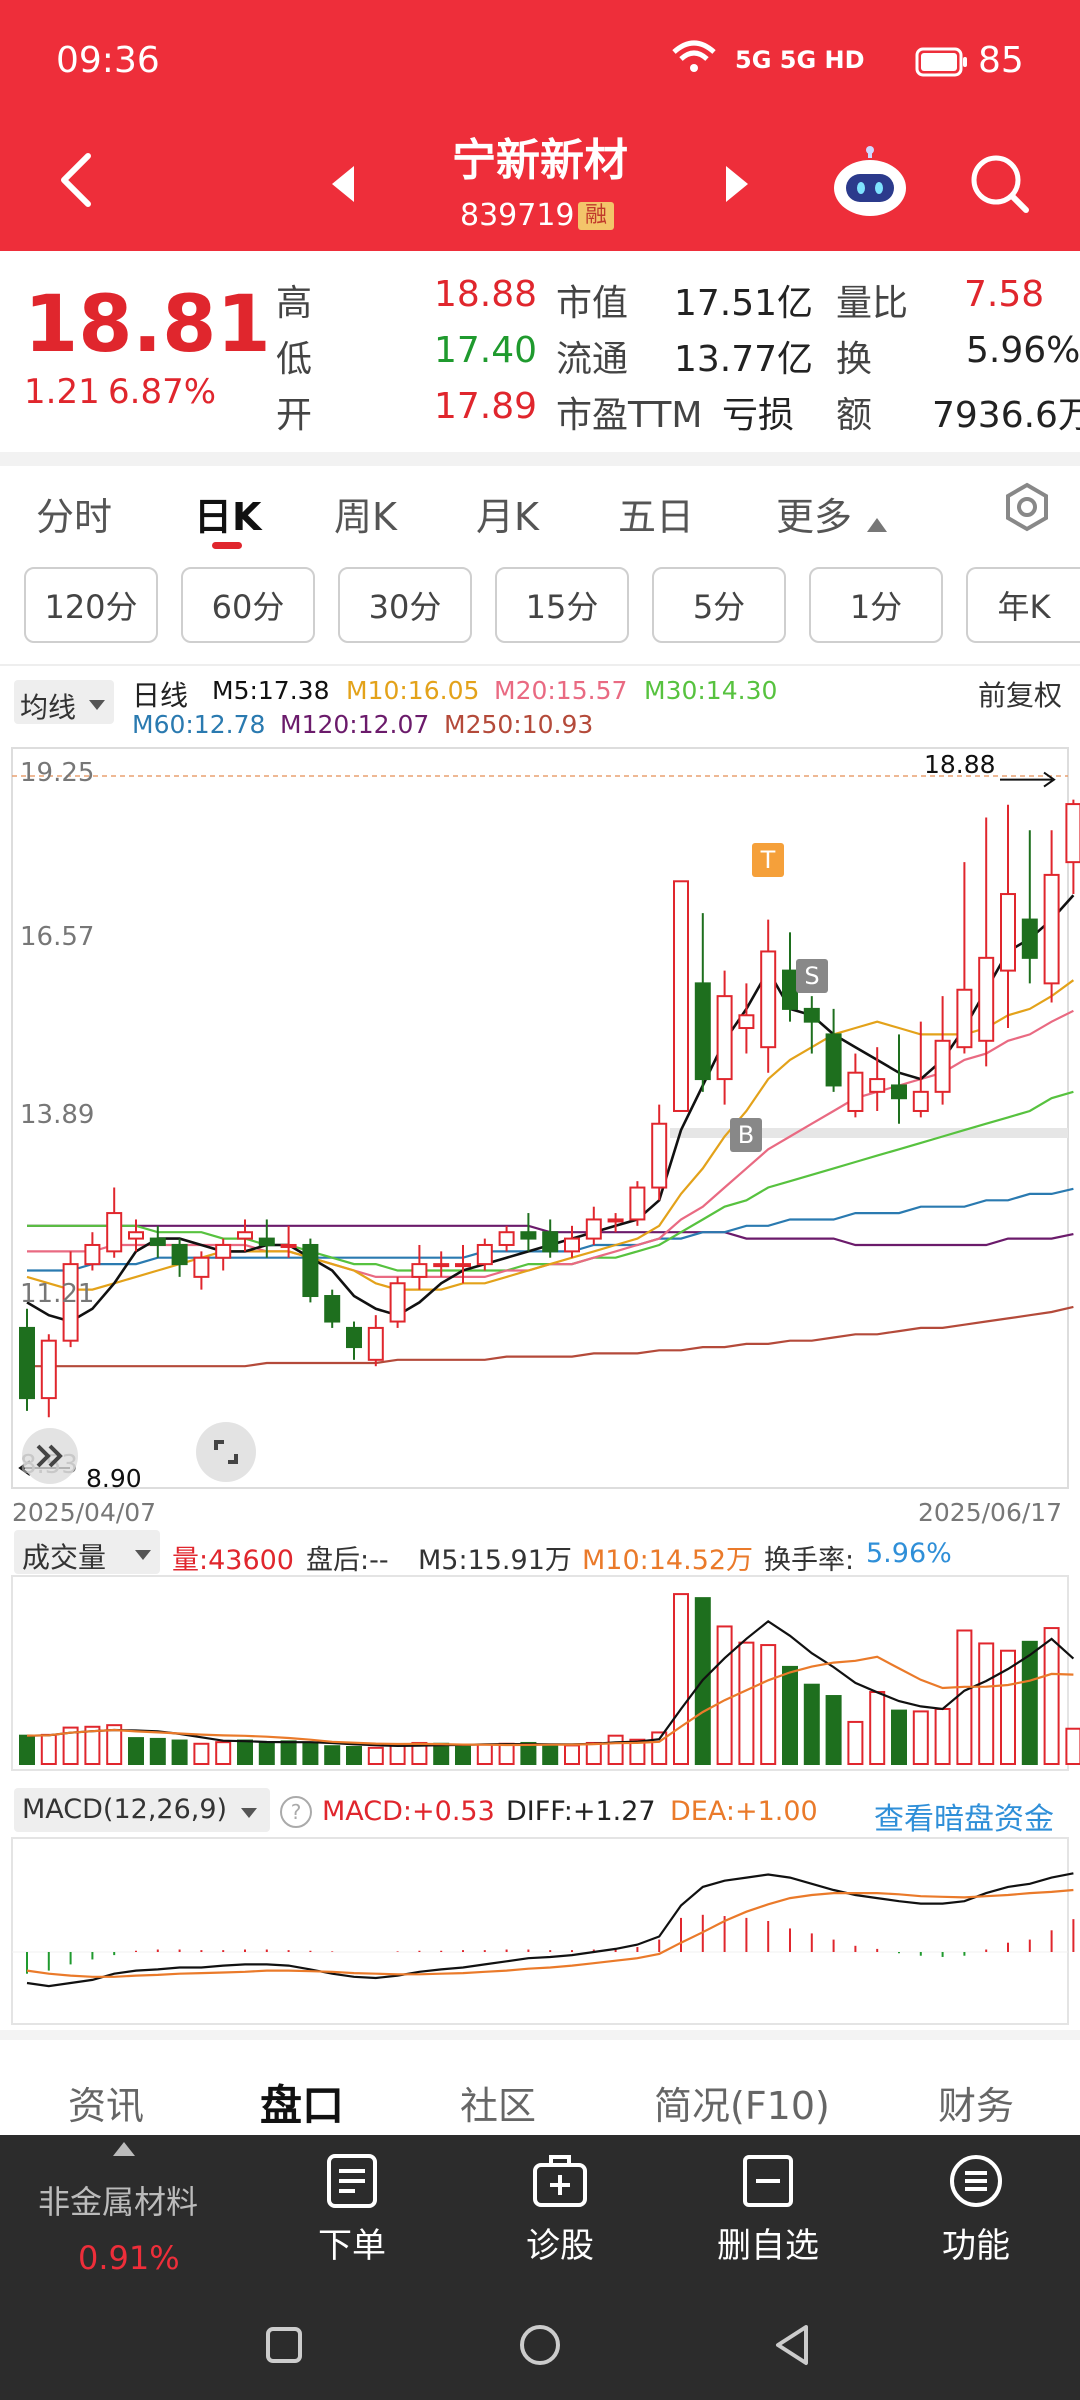 The image size is (1080, 2400). I want to click on expand-left-icon, so click(50, 1456).